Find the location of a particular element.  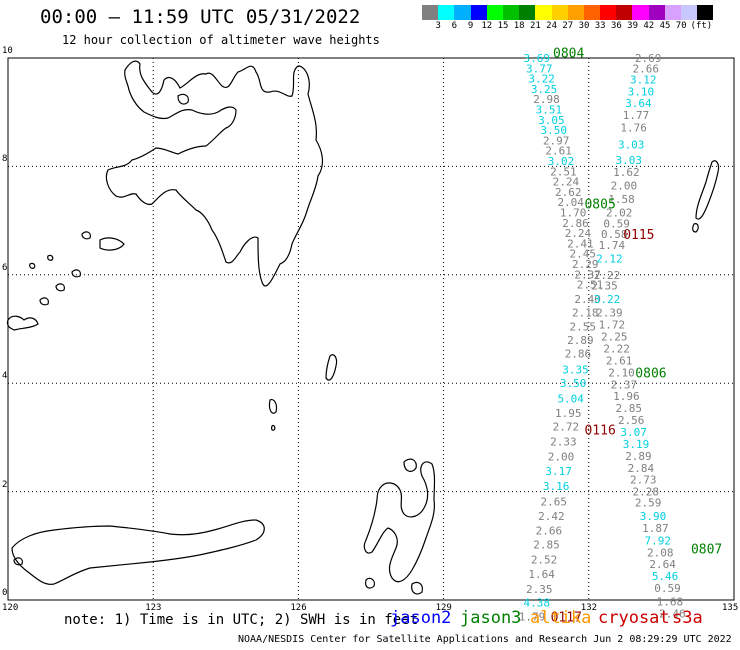

legend-cryosat: cryosat is located at coordinates (634, 618).